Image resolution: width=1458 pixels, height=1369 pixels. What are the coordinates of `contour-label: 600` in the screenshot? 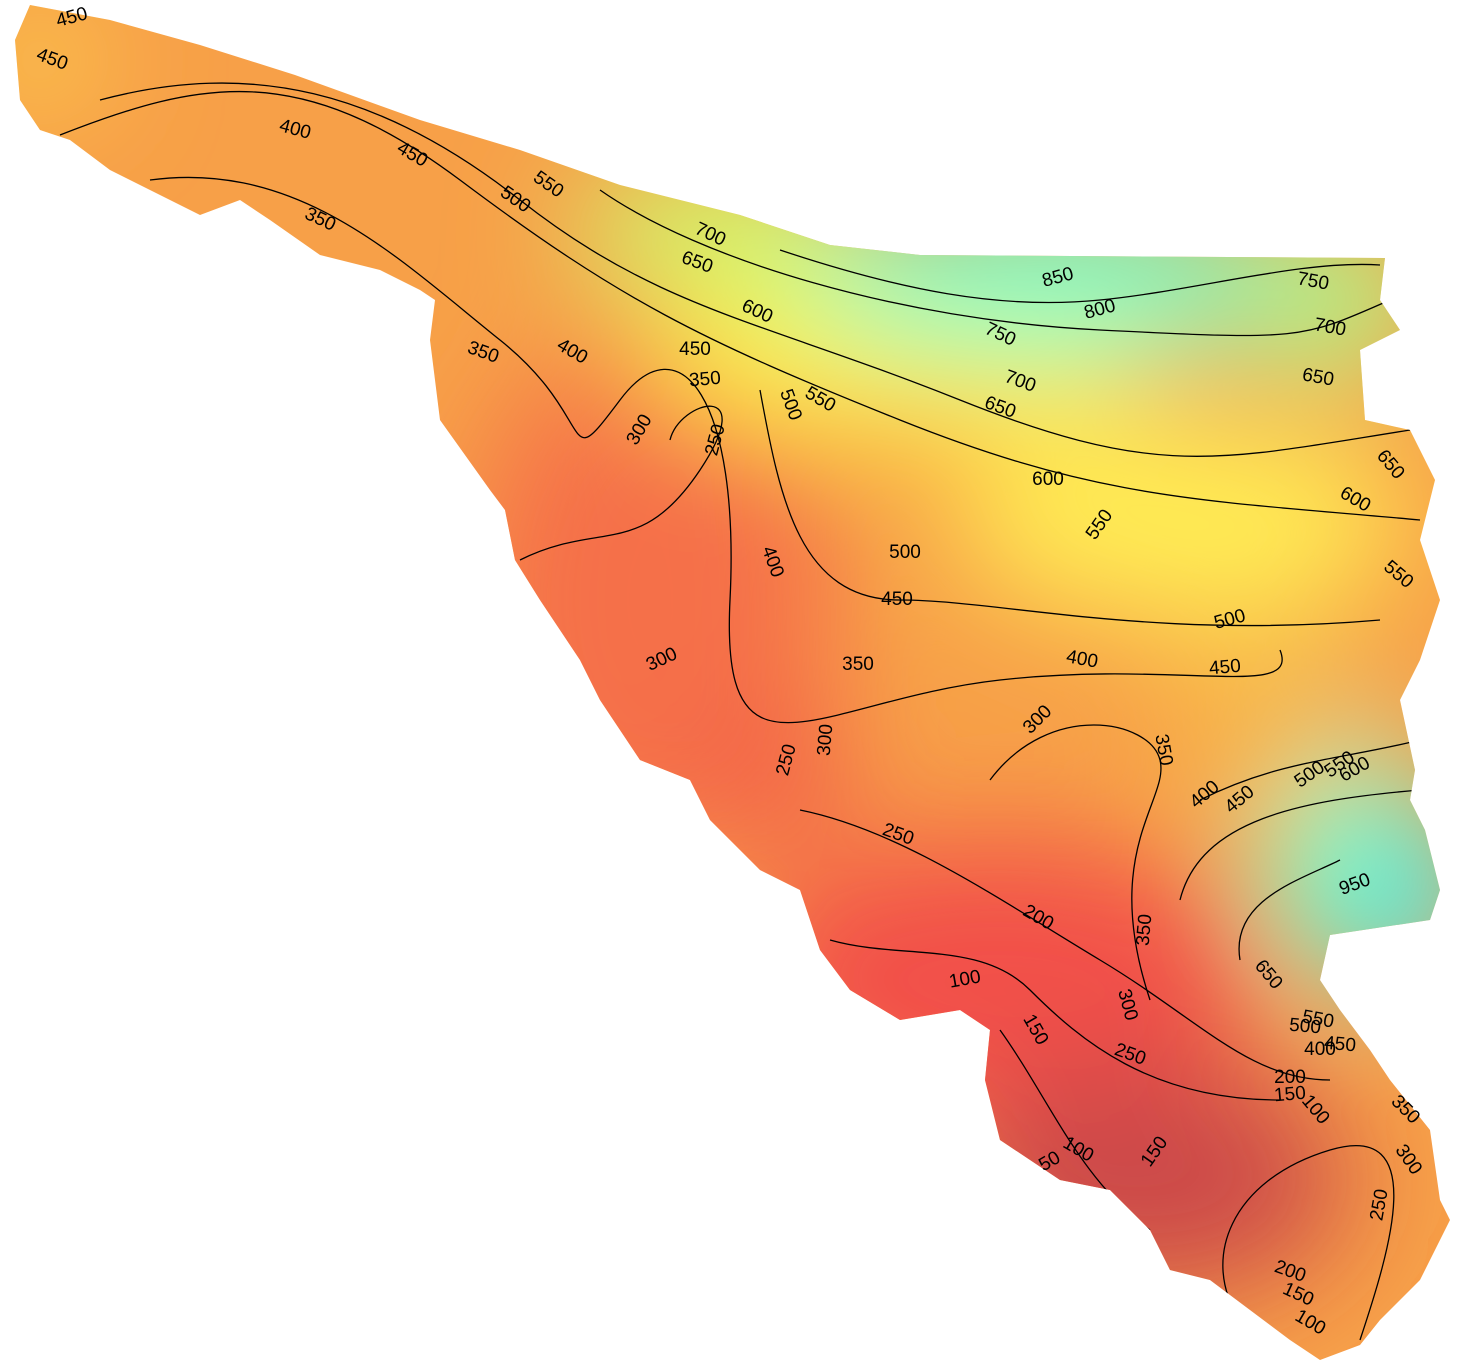 It's located at (1048, 479).